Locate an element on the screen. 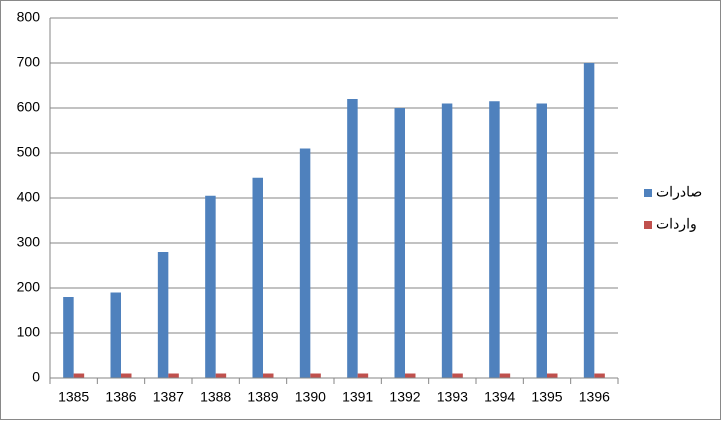  y-tick-label: 500 is located at coordinates (29, 152).